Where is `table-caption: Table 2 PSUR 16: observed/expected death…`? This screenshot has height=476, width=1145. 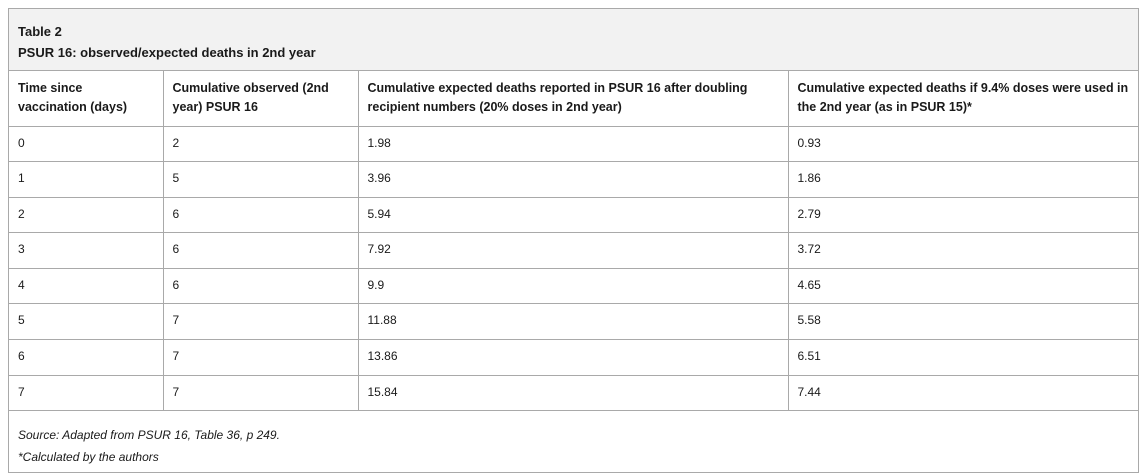
table-caption: Table 2 PSUR 16: observed/expected death… is located at coordinates (573, 40).